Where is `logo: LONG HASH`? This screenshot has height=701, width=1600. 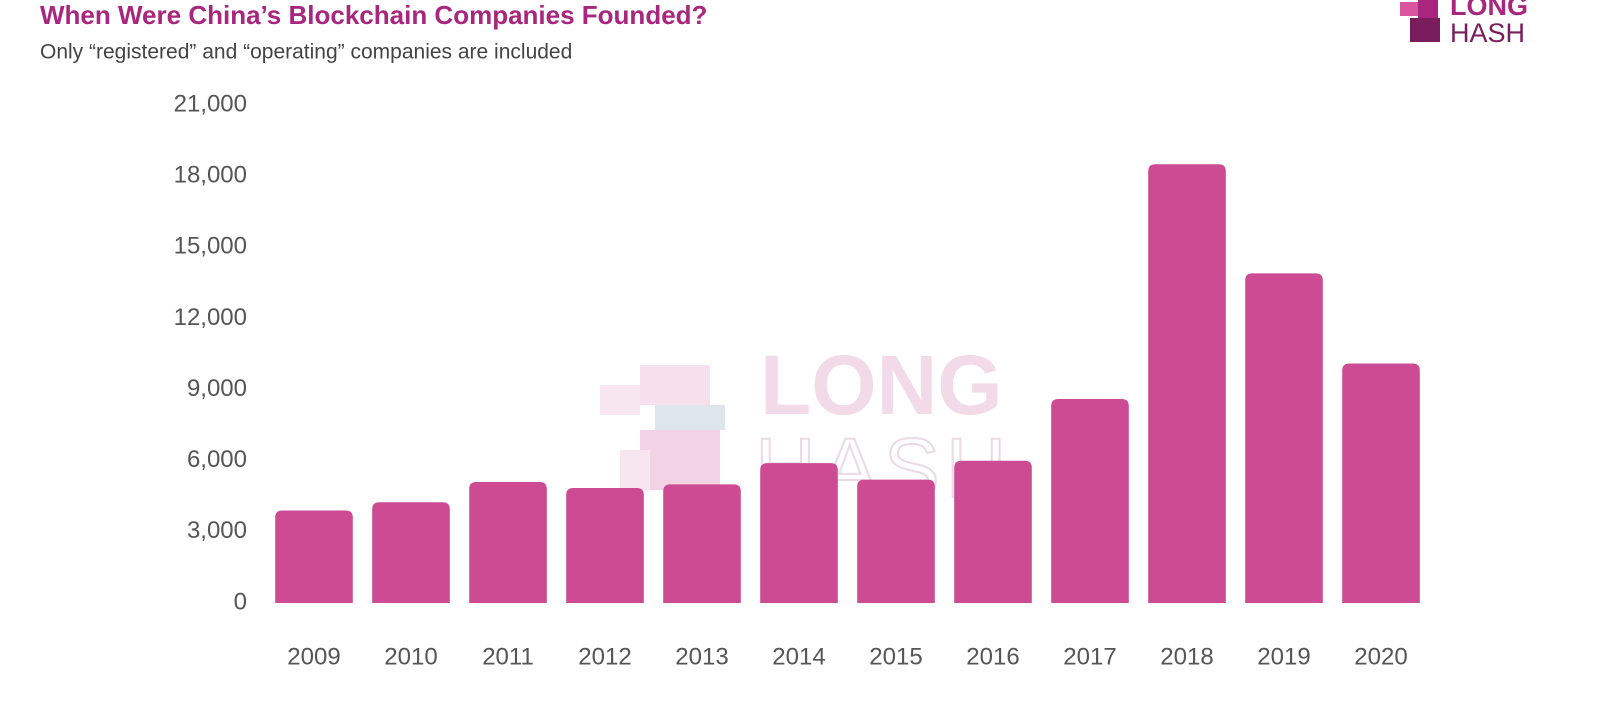 logo: LONG HASH is located at coordinates (1464, 24).